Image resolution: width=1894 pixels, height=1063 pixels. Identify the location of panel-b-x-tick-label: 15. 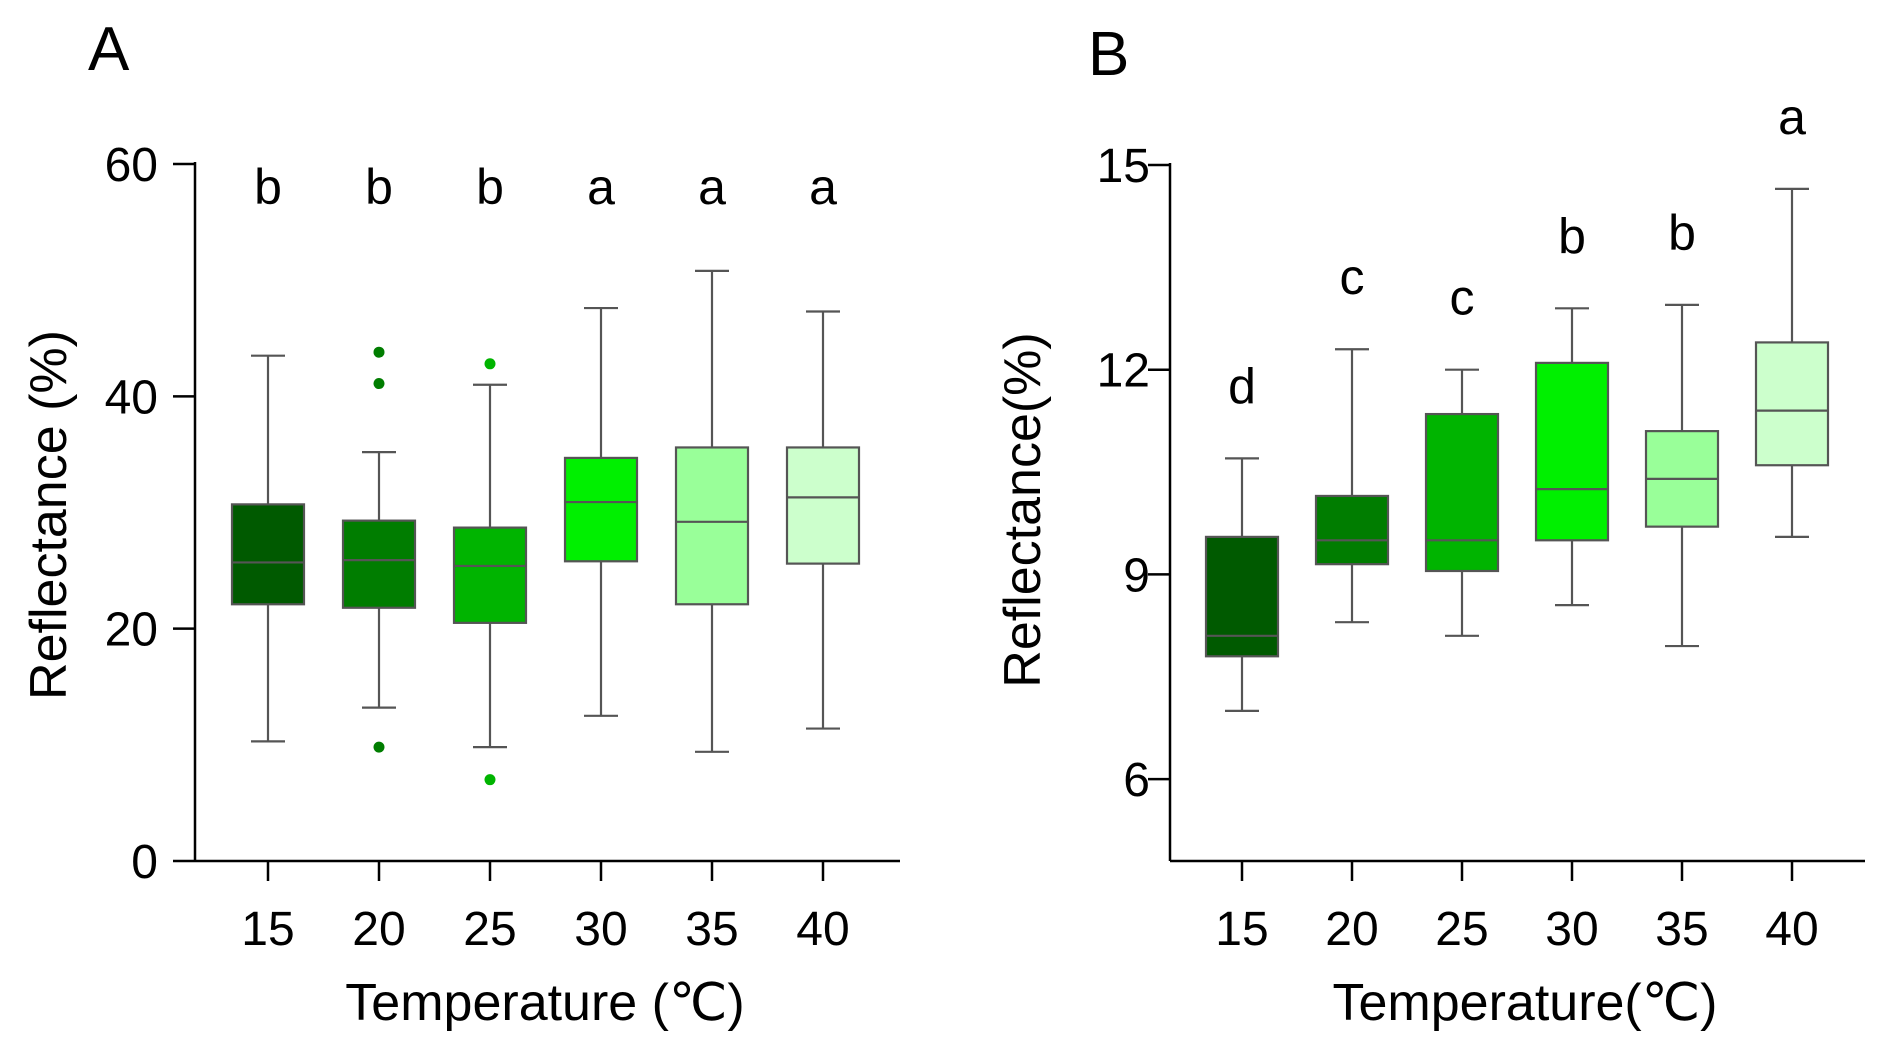
(1241, 929).